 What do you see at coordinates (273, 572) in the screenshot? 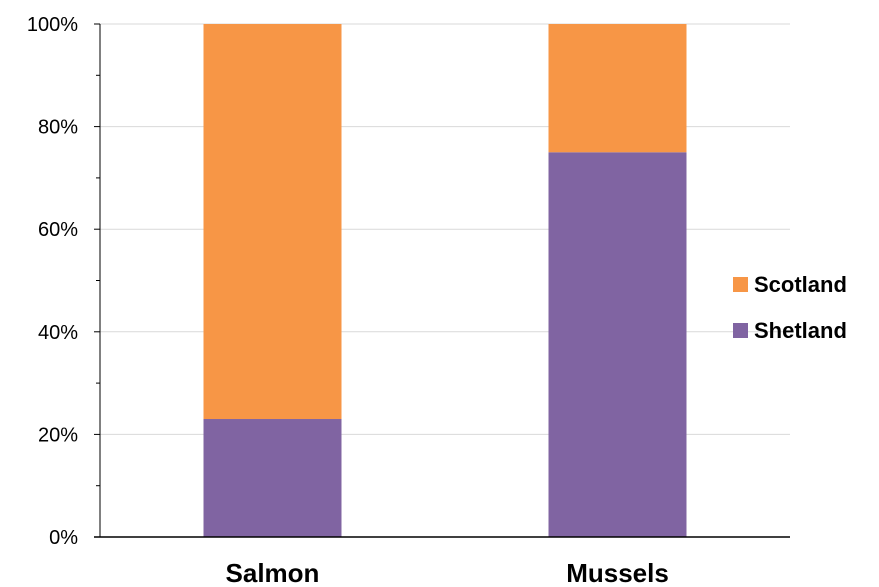
I see `x-category-label-salmon: Salmon` at bounding box center [273, 572].